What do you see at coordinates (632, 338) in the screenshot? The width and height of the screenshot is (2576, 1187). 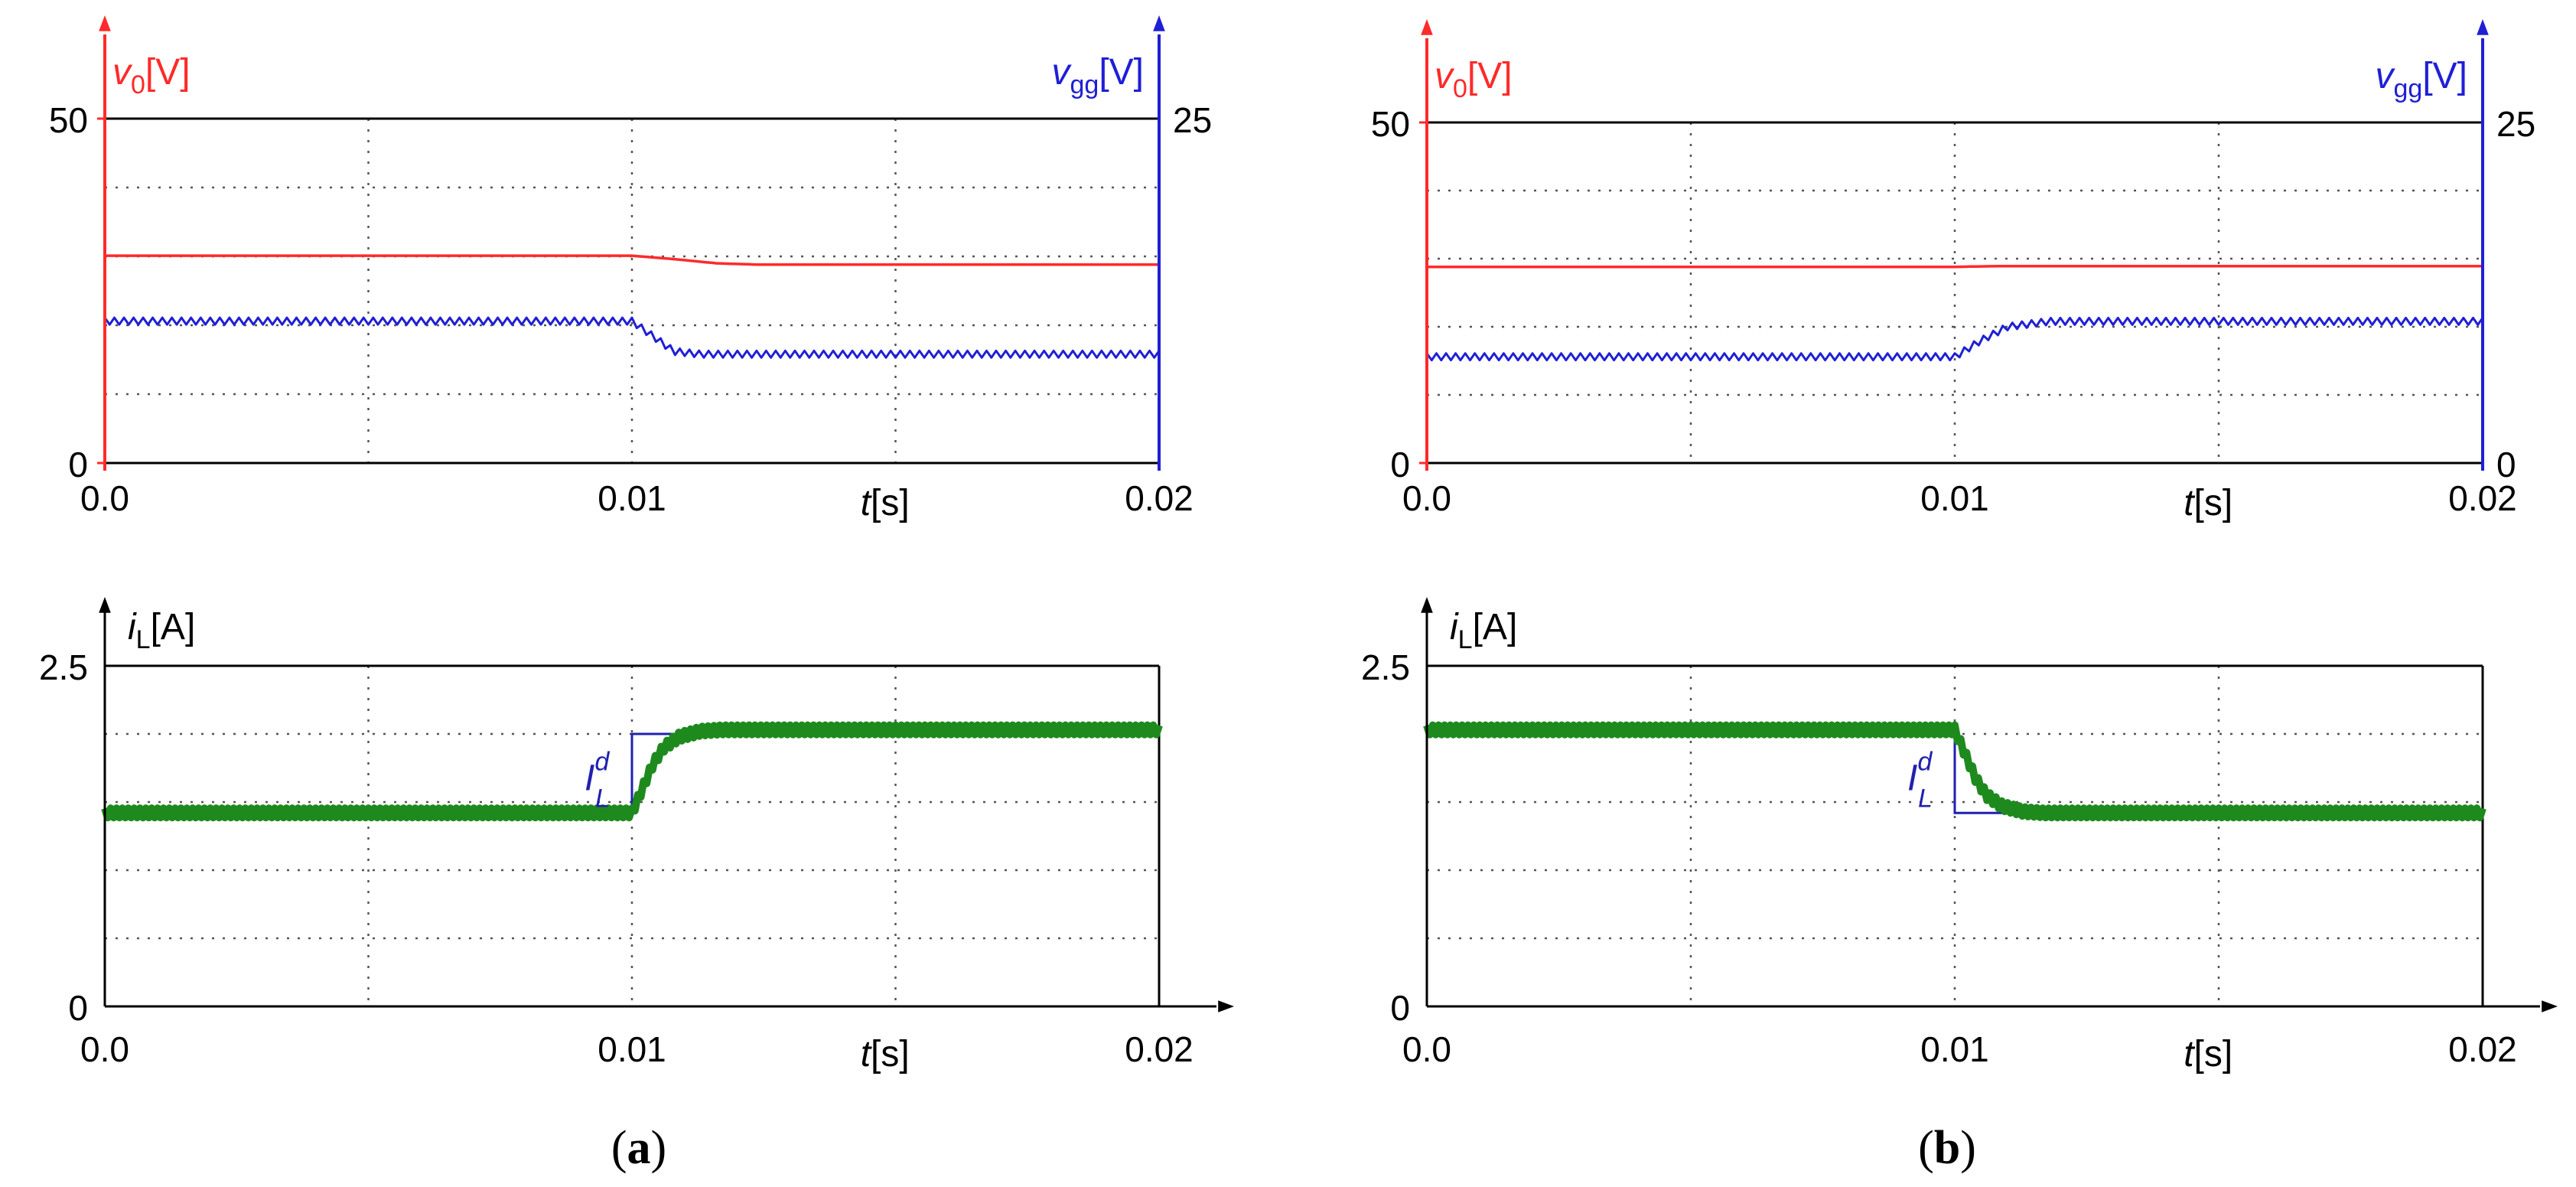 I see `panel-a-voltage-series-vgg` at bounding box center [632, 338].